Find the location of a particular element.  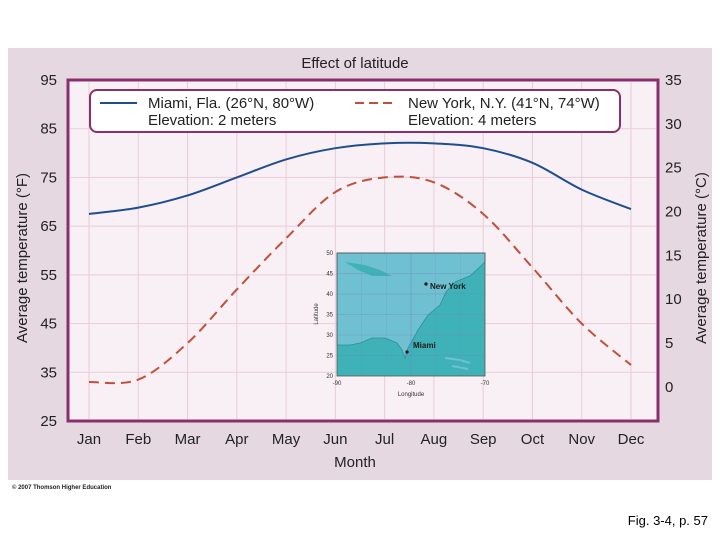

inset-lat-label: Latitude is located at coordinates (317, 314).